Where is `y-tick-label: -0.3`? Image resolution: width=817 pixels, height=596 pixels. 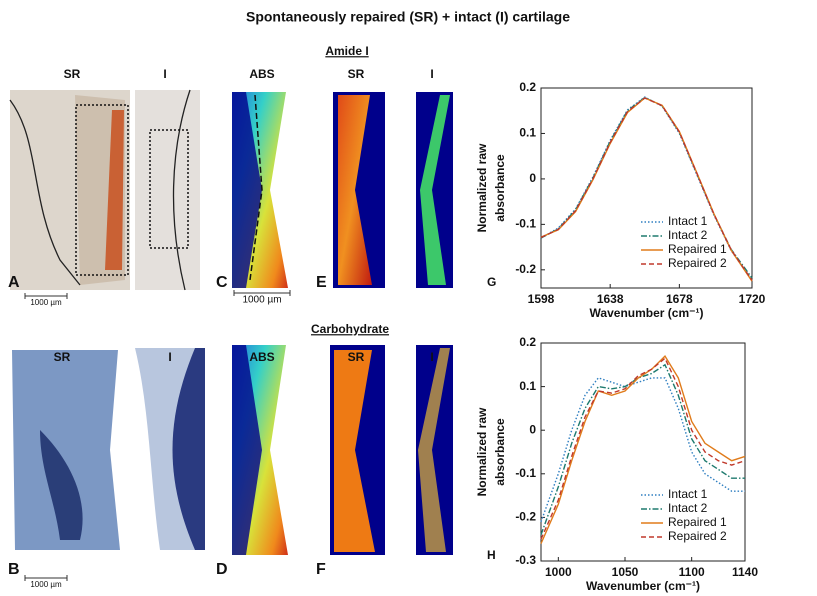 y-tick-label: -0.3 is located at coordinates (525, 560).